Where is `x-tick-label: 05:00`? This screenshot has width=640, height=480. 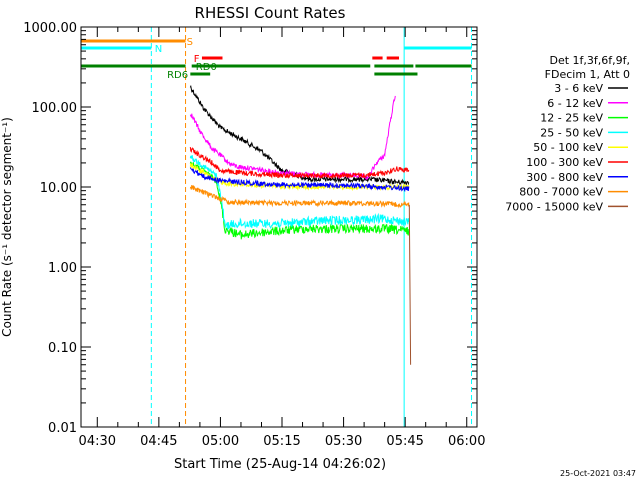 x-tick-label: 05:00 is located at coordinates (220, 441).